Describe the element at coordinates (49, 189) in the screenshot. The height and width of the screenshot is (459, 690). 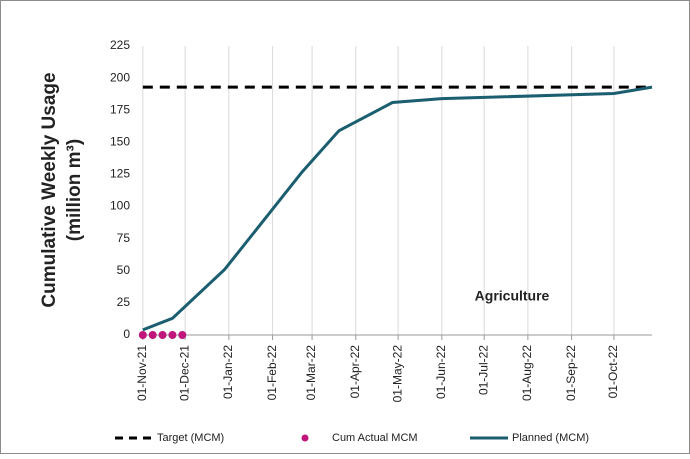
I see `y-axis-title: Cumulative Weekly Usage` at that location.